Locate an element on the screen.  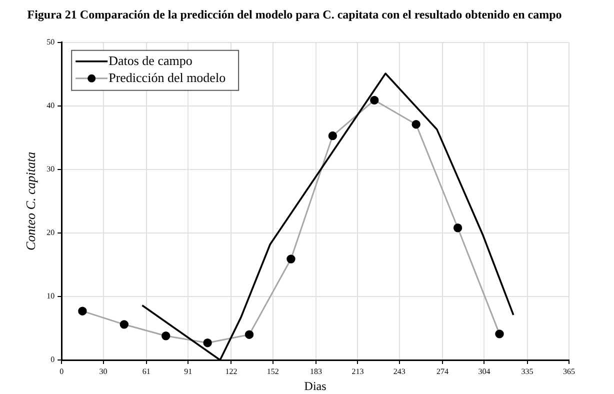
x-tick-label: 0 is located at coordinates (62, 371).